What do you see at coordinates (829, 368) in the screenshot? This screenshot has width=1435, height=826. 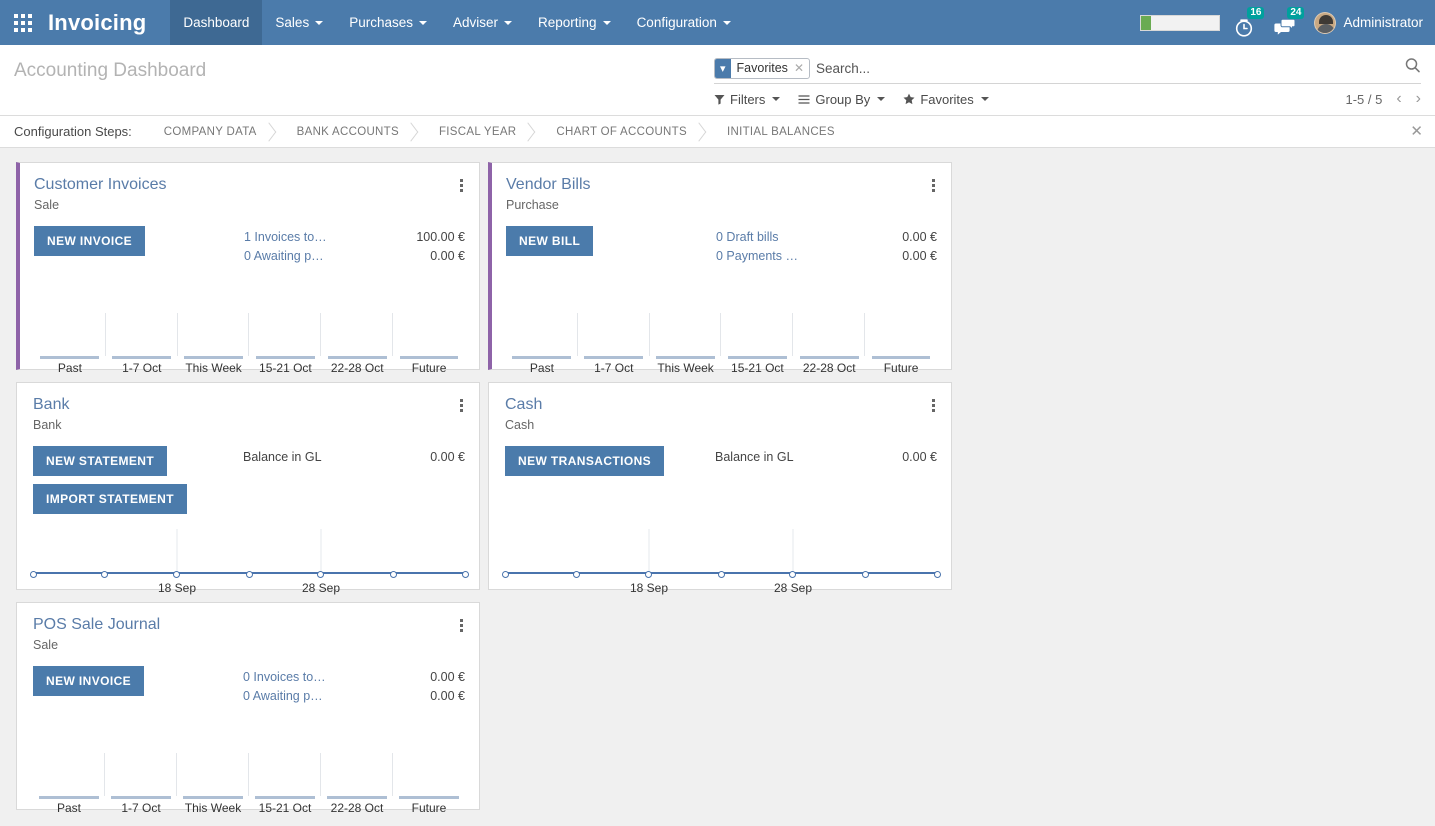 I see `x-tick-label: 22-28 Oct` at bounding box center [829, 368].